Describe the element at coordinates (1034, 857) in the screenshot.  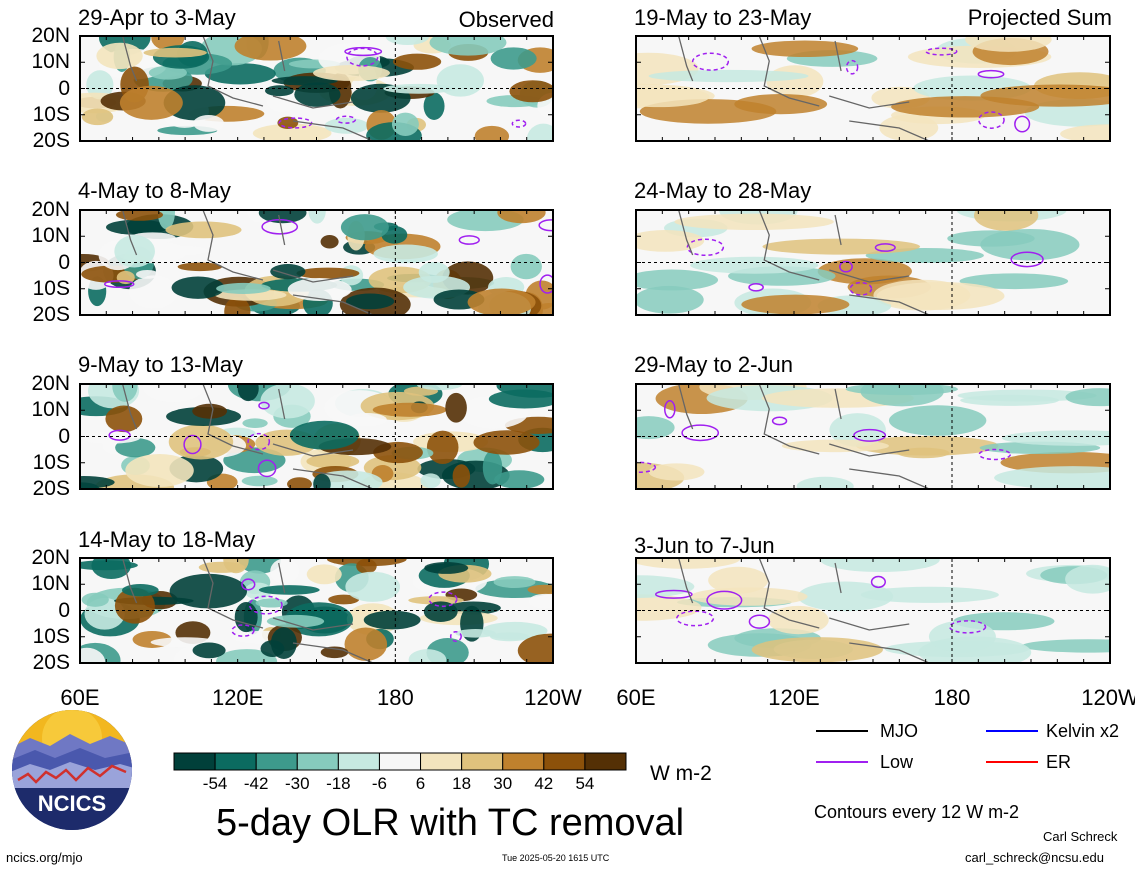
I see `author-email: carl_schreck@ncsu.edu` at that location.